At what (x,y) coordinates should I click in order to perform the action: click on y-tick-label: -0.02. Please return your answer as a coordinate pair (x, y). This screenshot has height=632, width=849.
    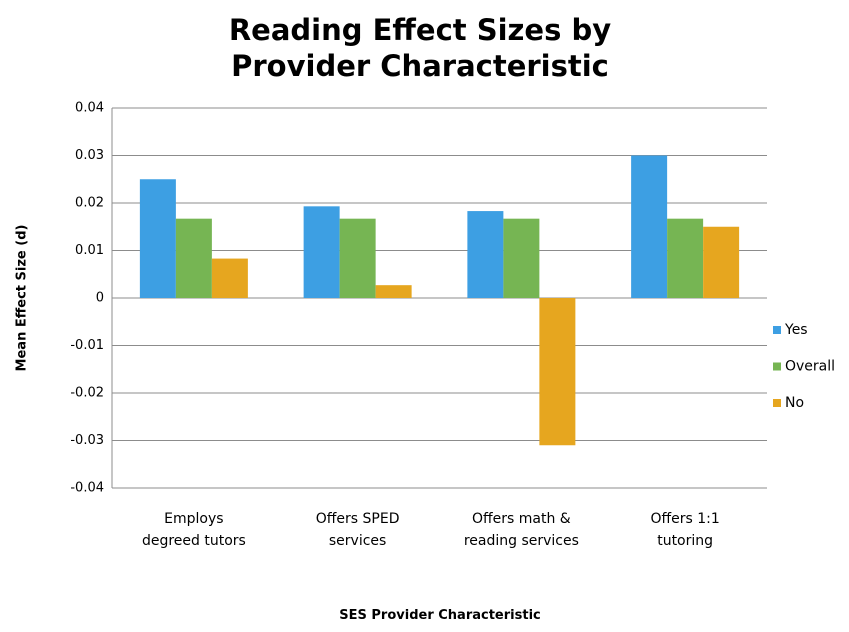
    Looking at the image, I should click on (87, 393).